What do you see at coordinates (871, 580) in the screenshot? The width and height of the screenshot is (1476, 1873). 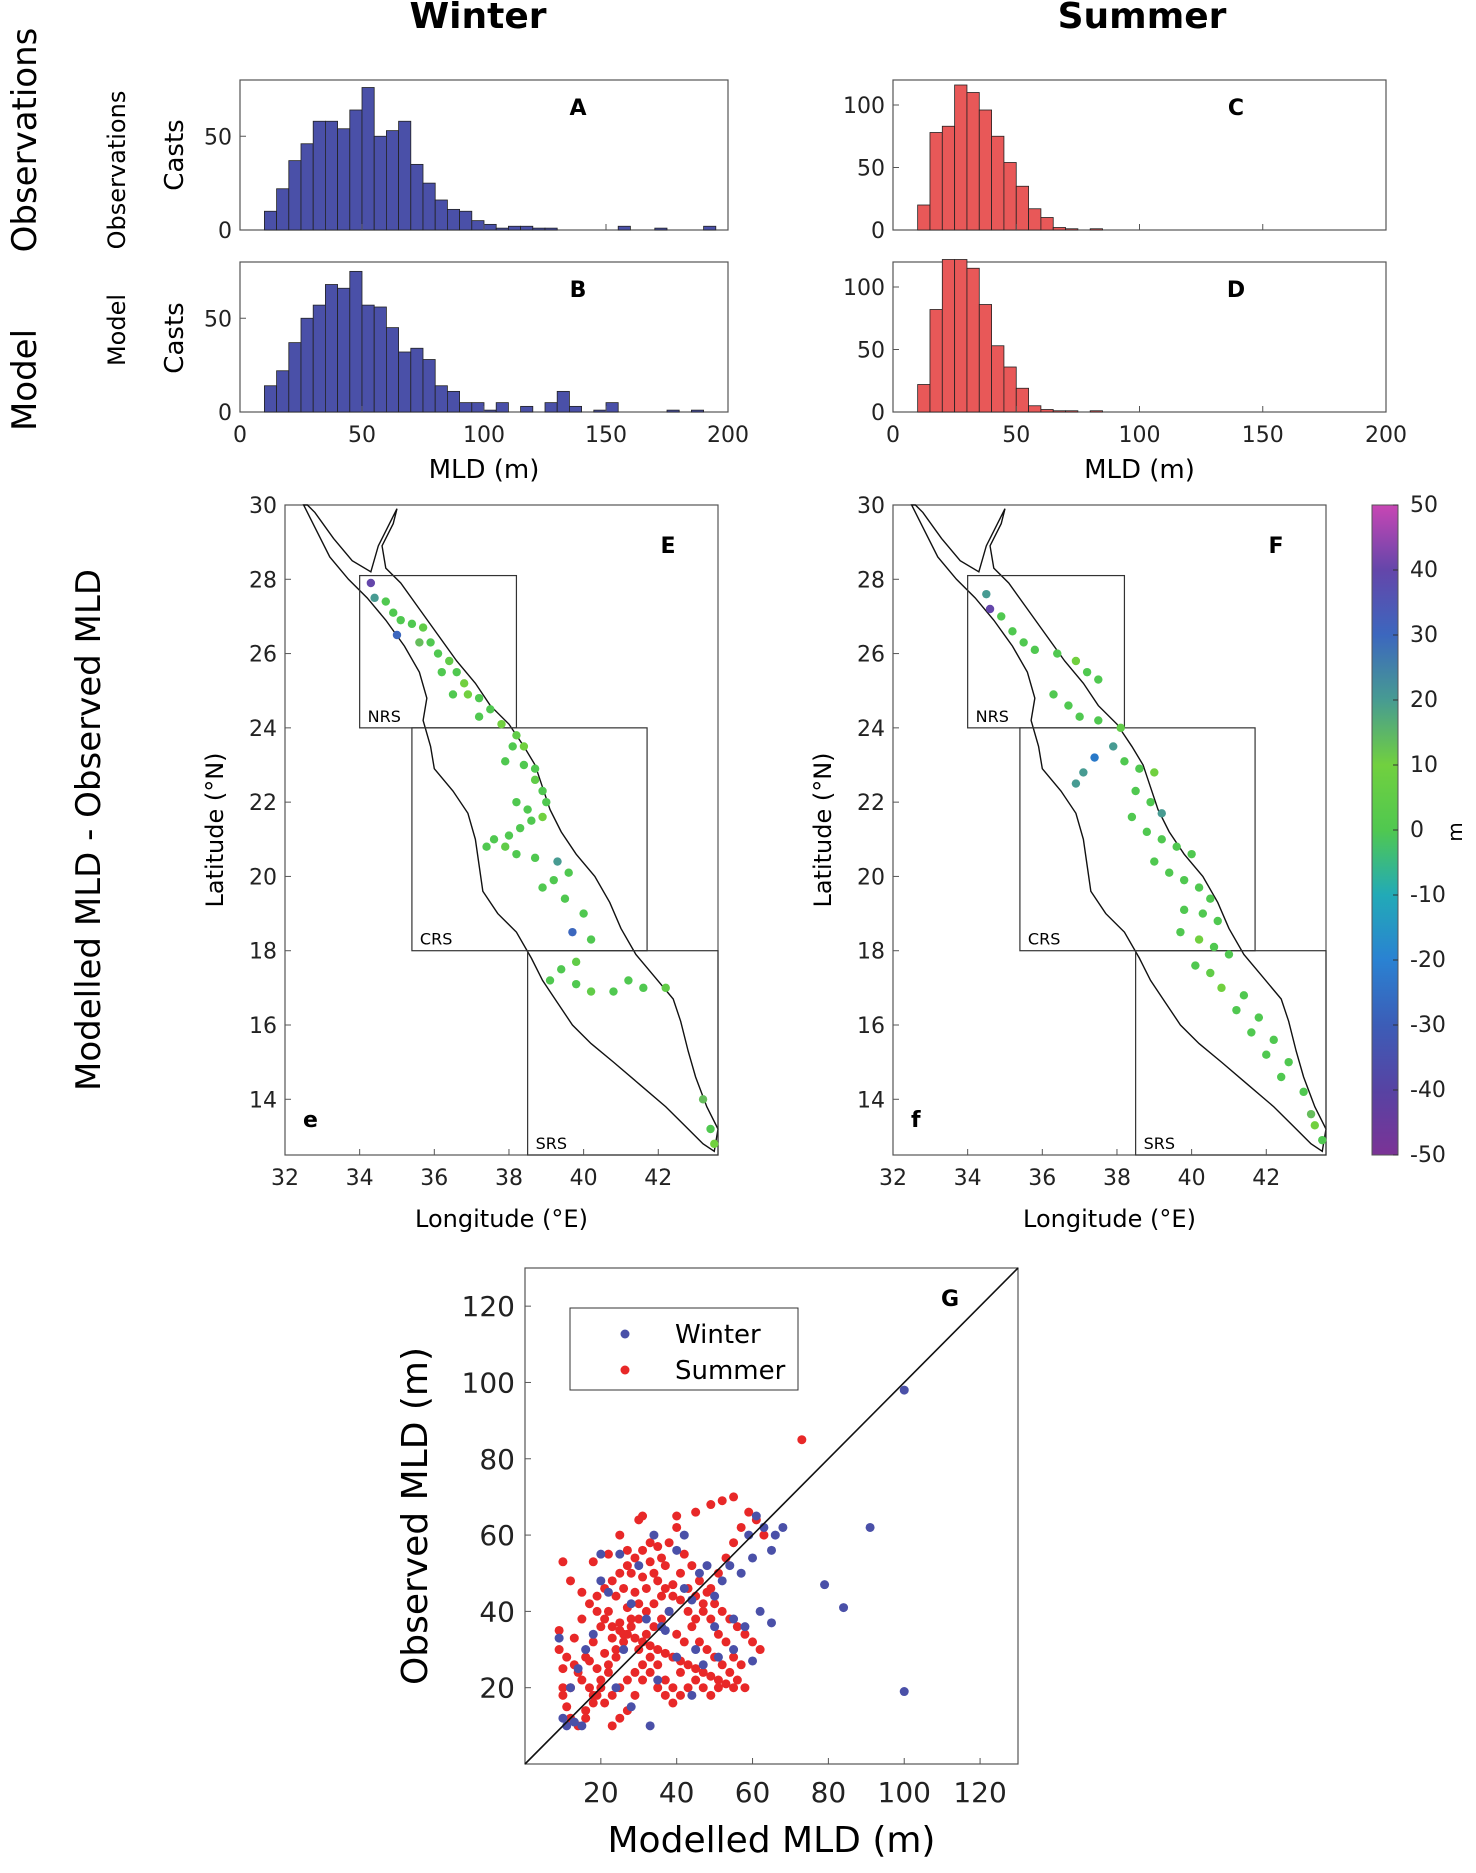 I see `y-tick-label: 28` at bounding box center [871, 580].